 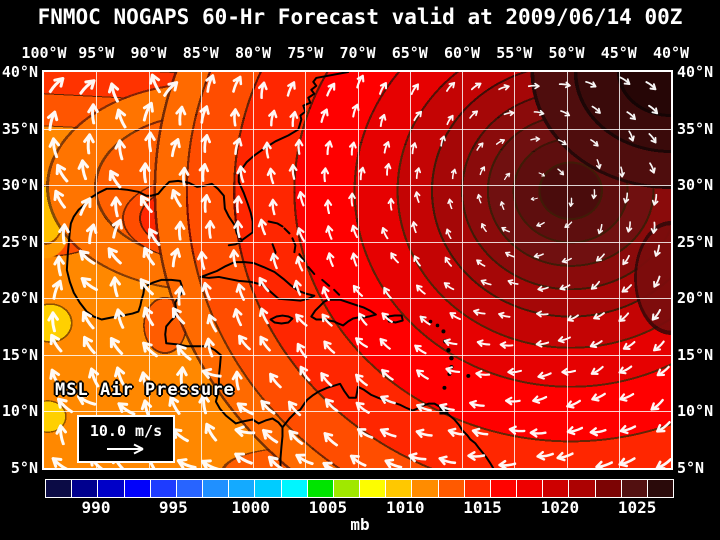 I want to click on lon-label: 70°W, so click(x=357, y=53).